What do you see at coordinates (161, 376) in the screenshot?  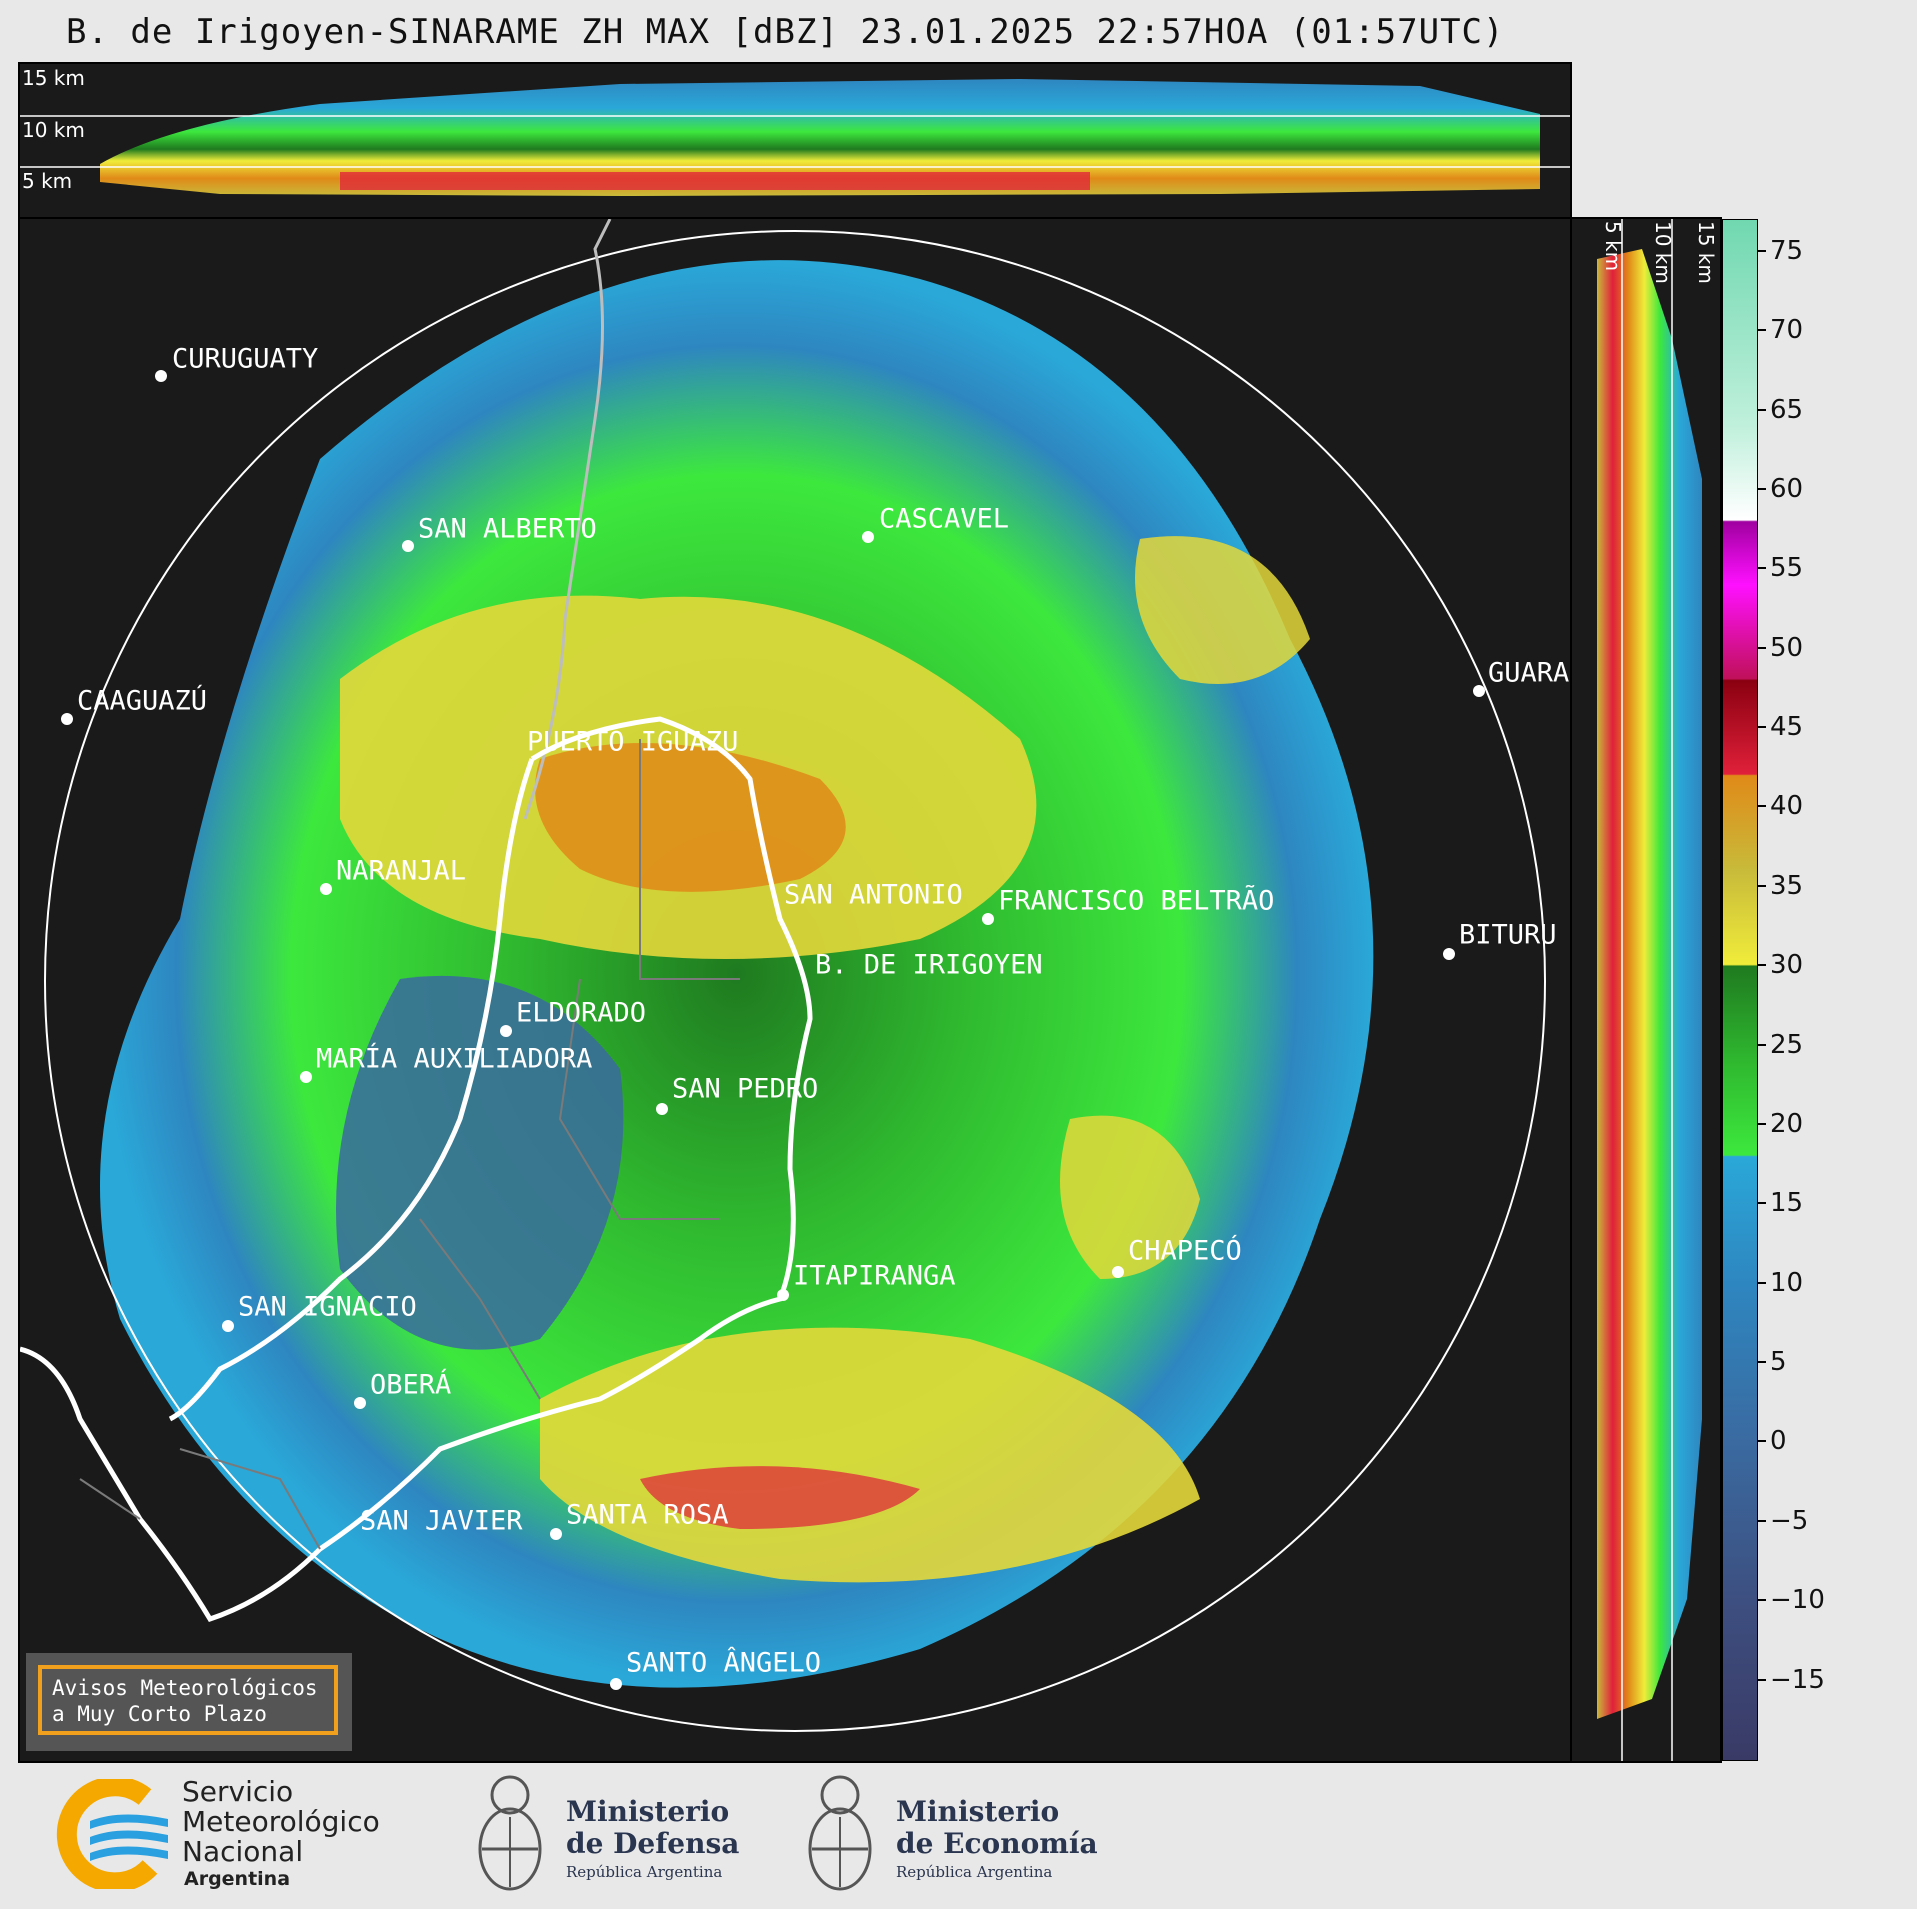 I see `city-dot-curuguaty` at bounding box center [161, 376].